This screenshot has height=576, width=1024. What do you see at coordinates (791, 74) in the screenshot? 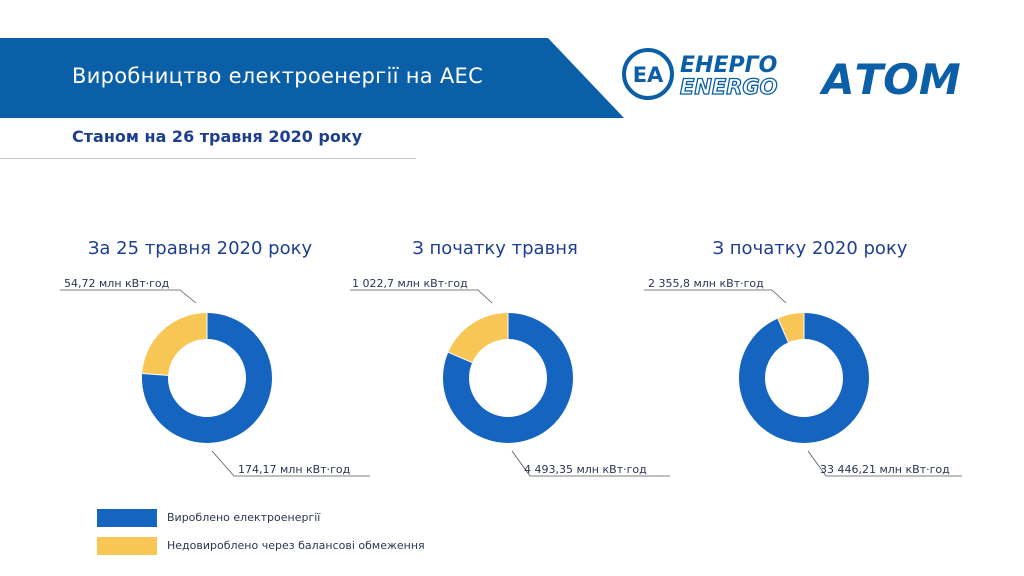
I see `energoatom-logo: ЕА ЕНЕРГО ENERGO АТОМ` at bounding box center [791, 74].